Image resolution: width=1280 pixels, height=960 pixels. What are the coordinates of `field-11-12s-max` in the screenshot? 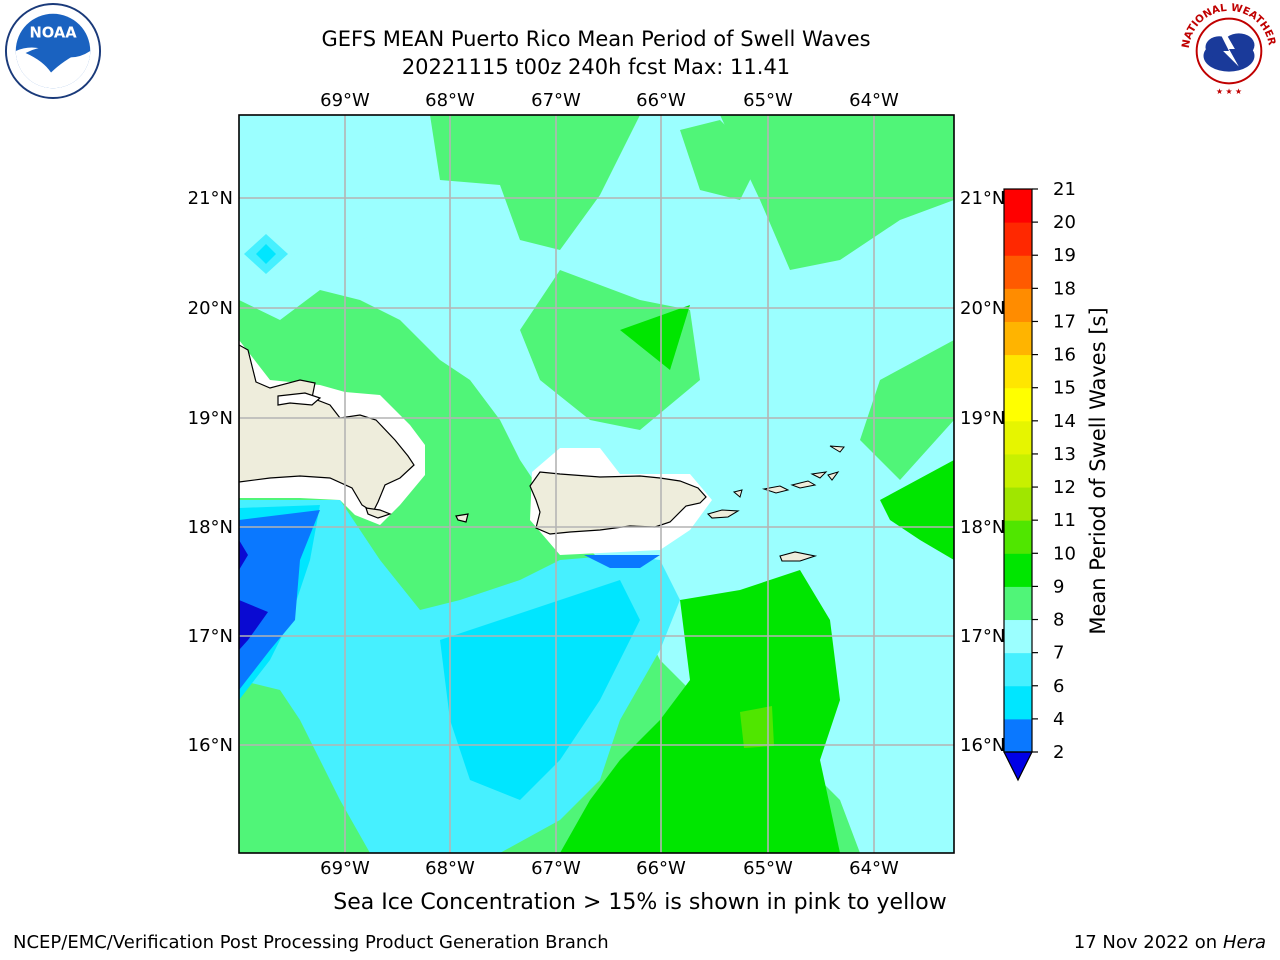 It's located at (757, 727).